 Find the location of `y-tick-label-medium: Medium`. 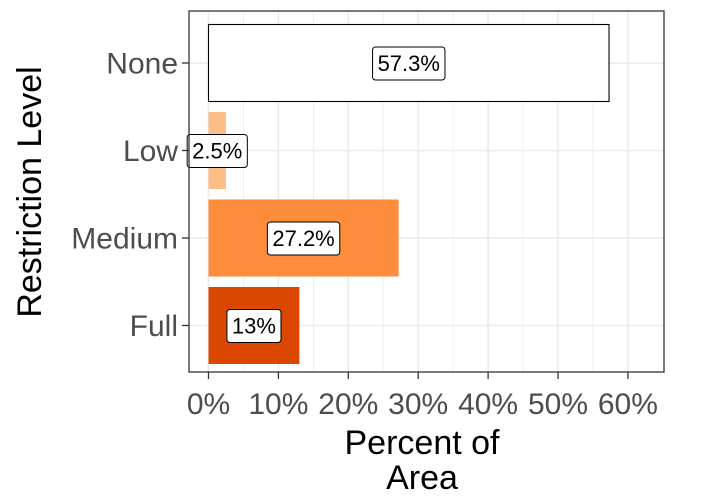

y-tick-label-medium: Medium is located at coordinates (124, 239).